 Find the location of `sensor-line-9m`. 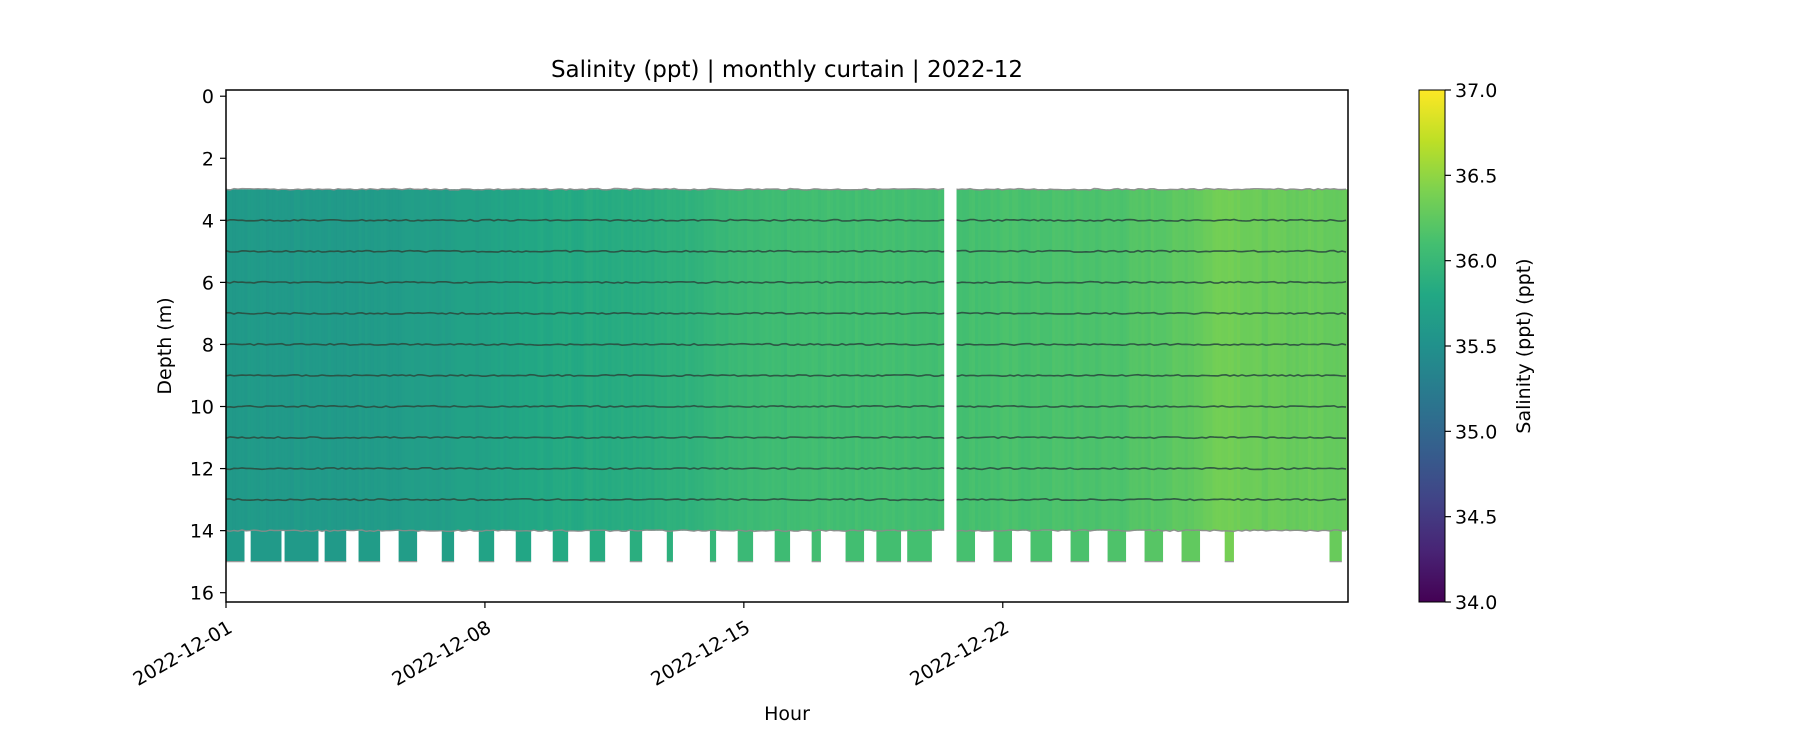

sensor-line-9m is located at coordinates (786, 375).